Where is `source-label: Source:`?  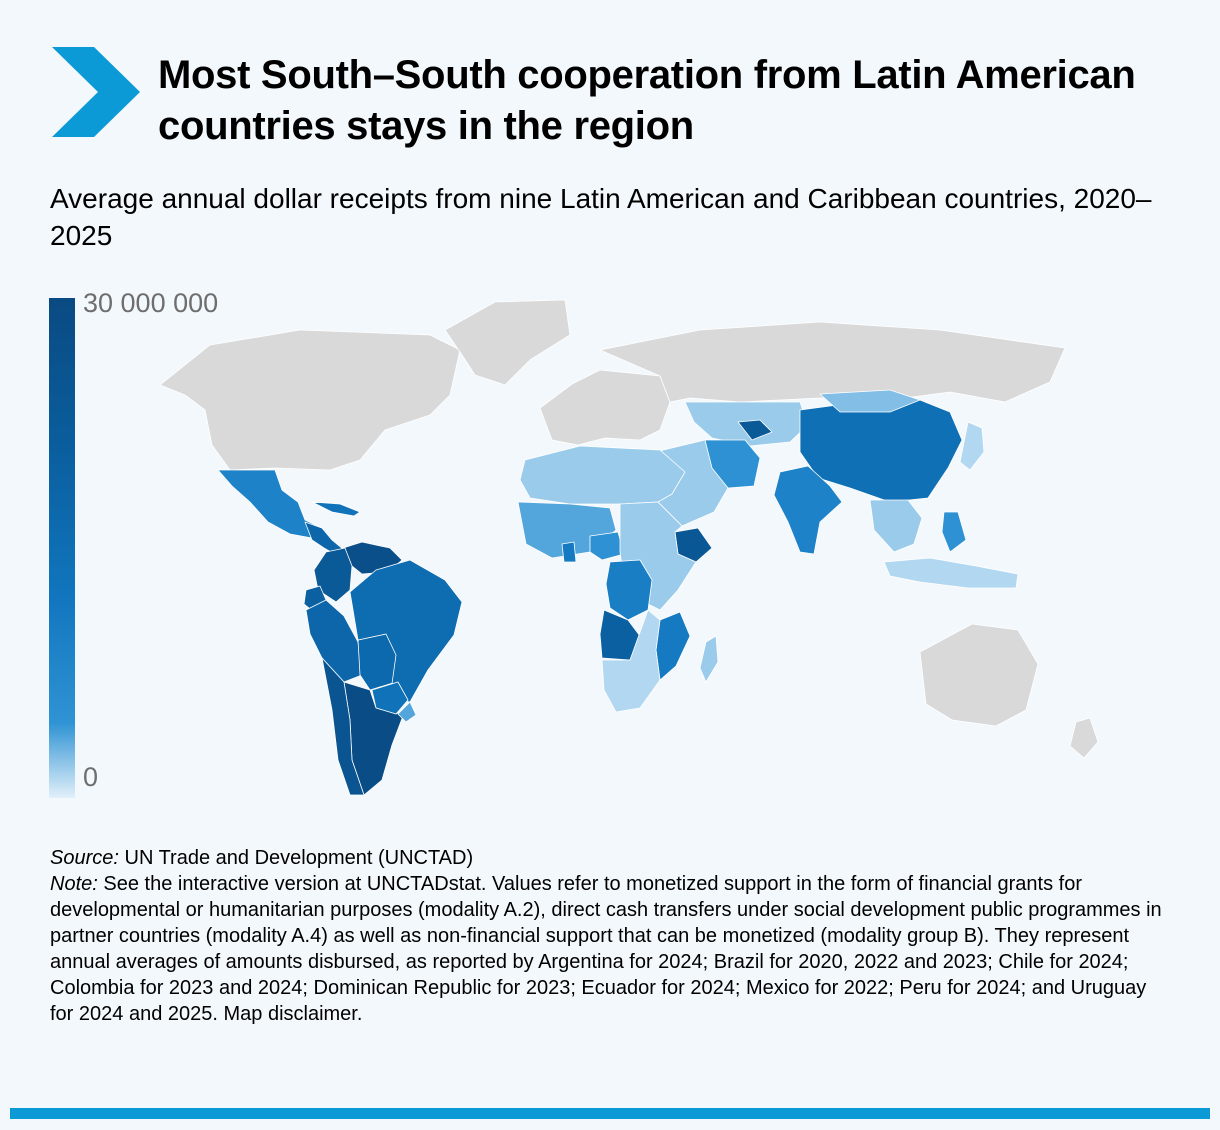
source-label: Source: is located at coordinates (84, 858).